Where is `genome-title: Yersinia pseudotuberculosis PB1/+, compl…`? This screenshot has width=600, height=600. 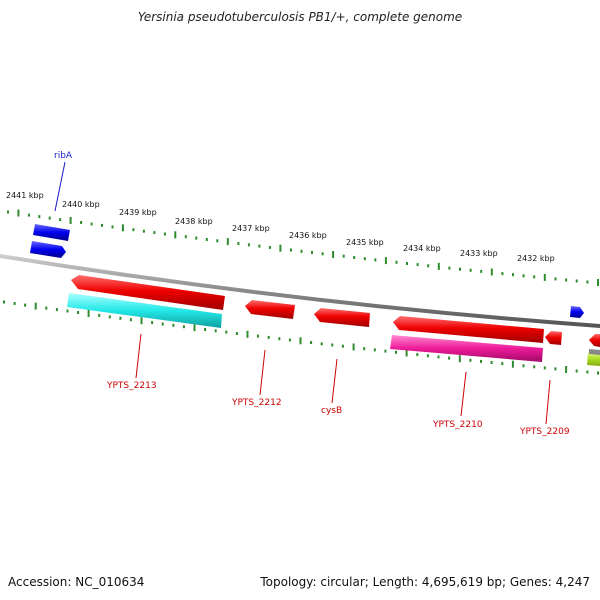 genome-title: Yersinia pseudotuberculosis PB1/+, compl… is located at coordinates (300, 17).